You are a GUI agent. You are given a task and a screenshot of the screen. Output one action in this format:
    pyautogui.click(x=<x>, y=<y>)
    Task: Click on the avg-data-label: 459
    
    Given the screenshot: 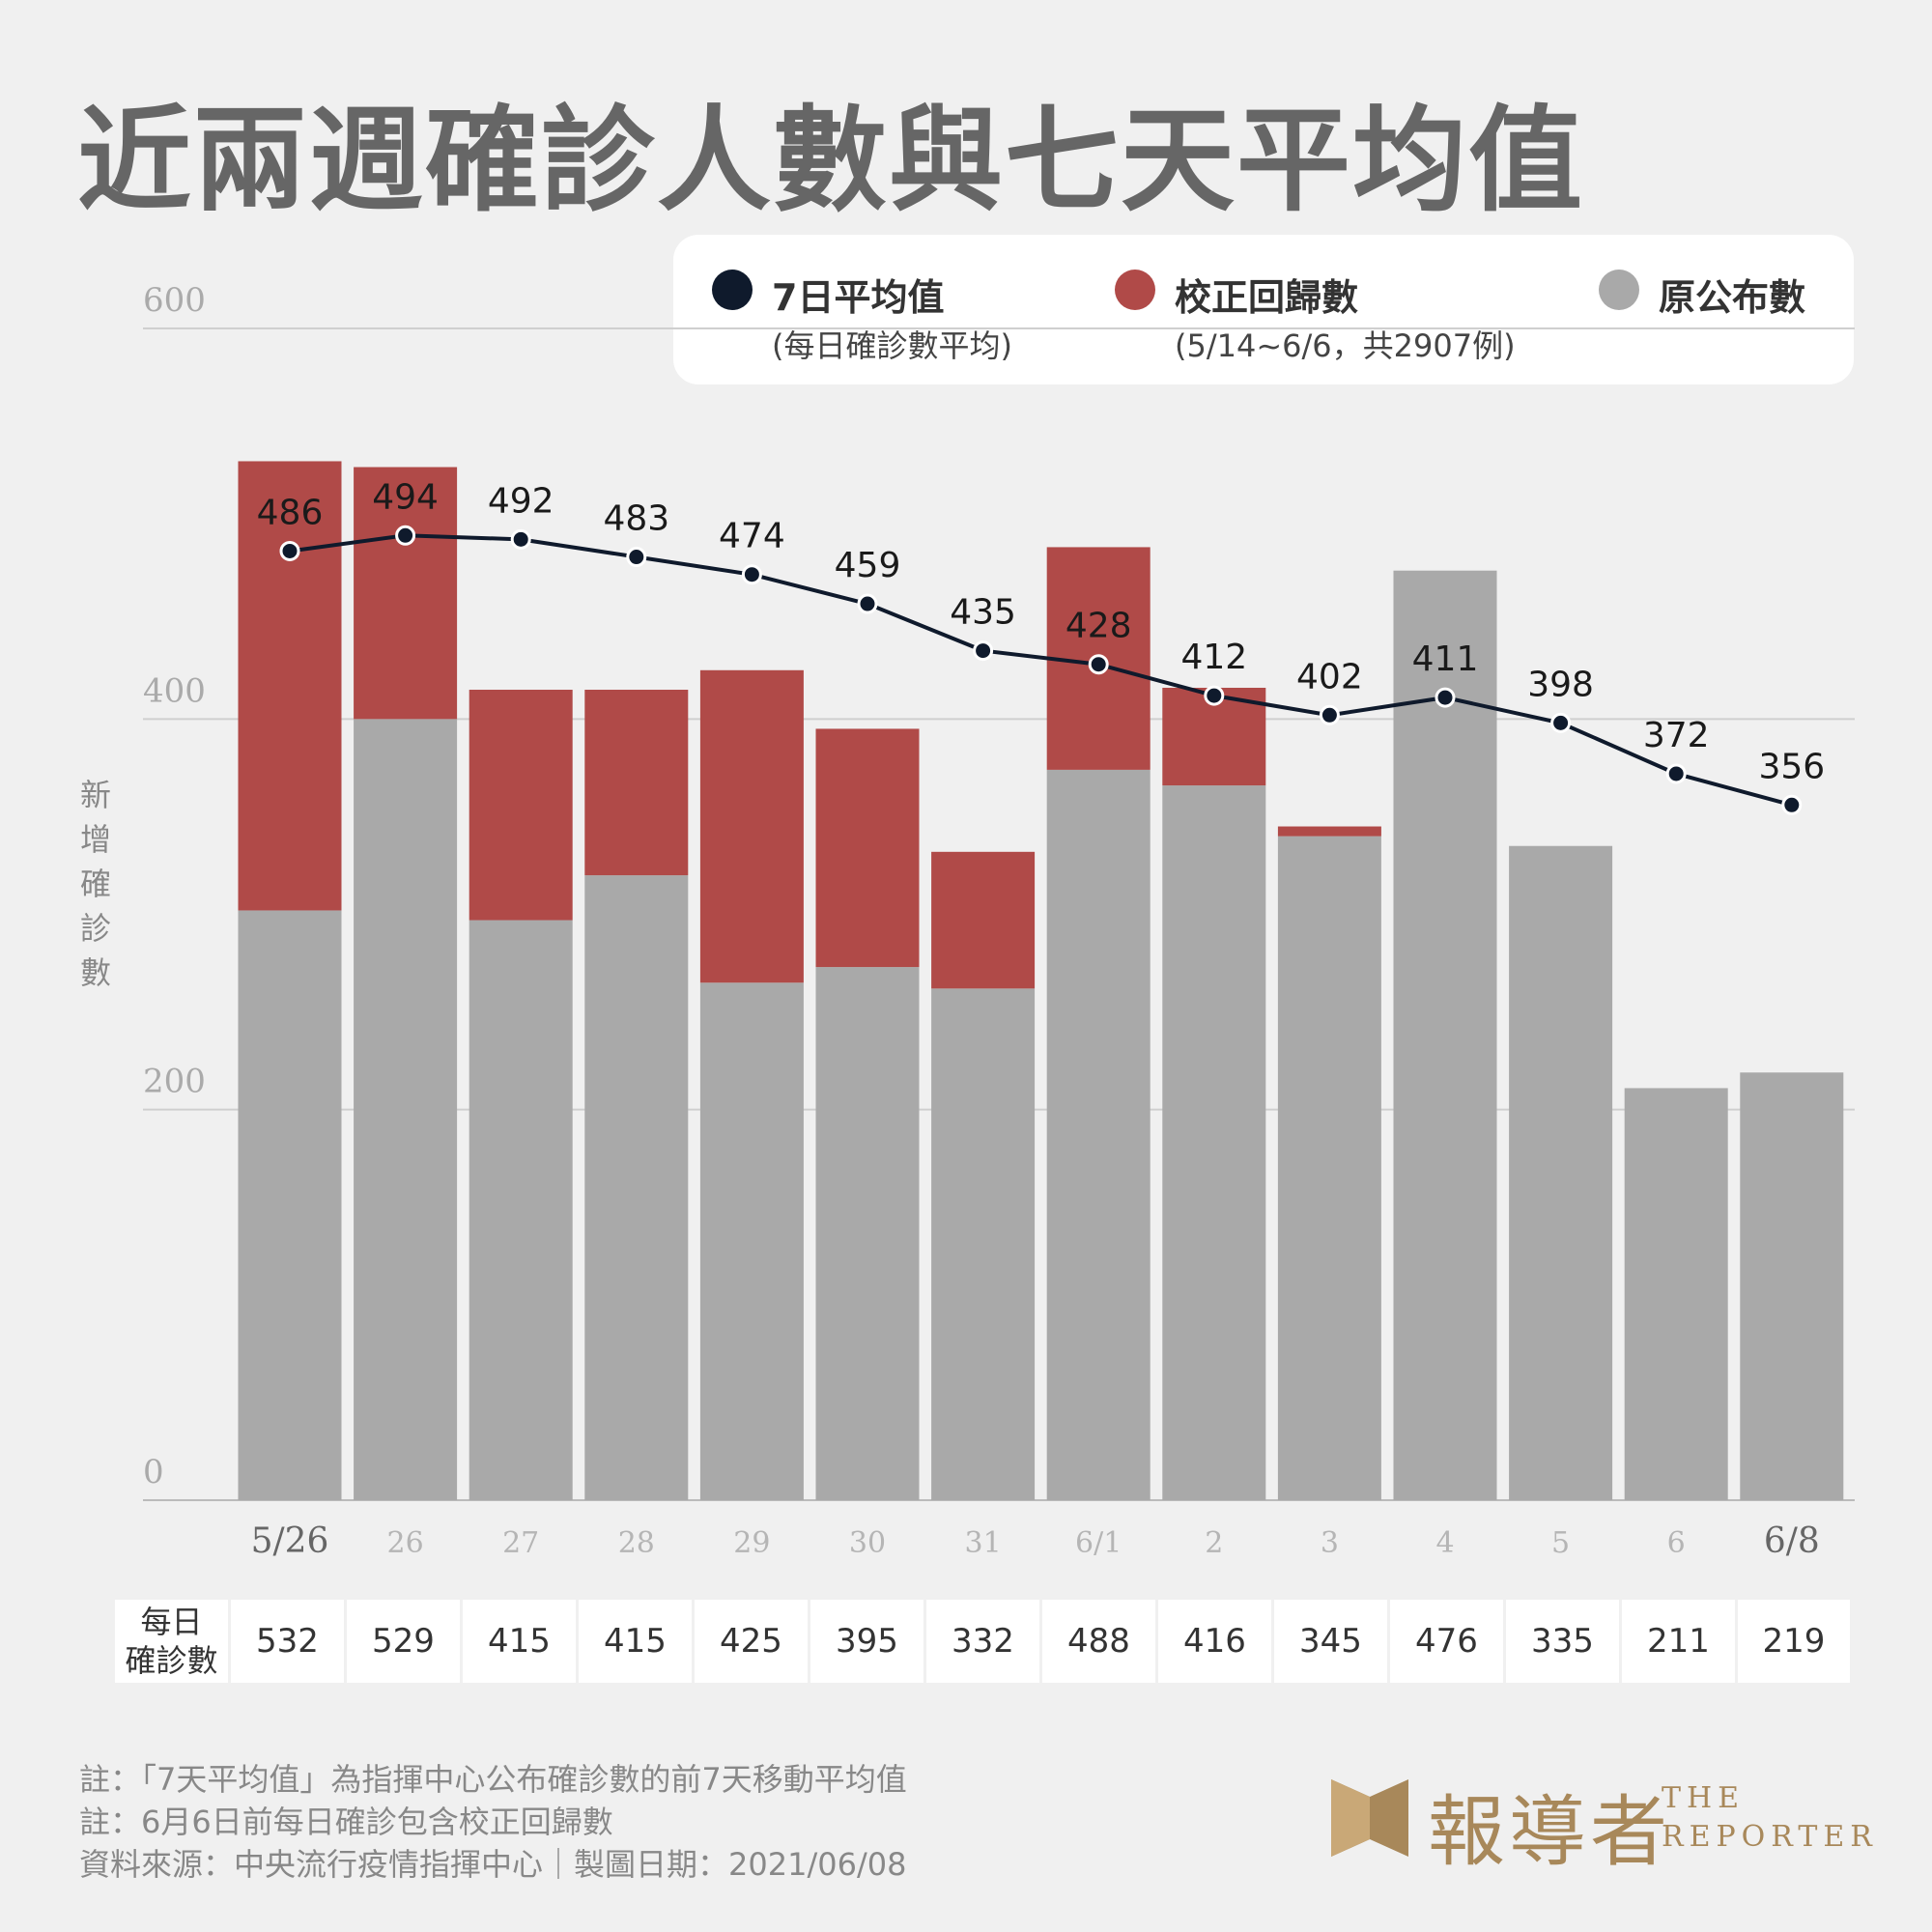 What is the action you would take?
    pyautogui.click(x=868, y=565)
    